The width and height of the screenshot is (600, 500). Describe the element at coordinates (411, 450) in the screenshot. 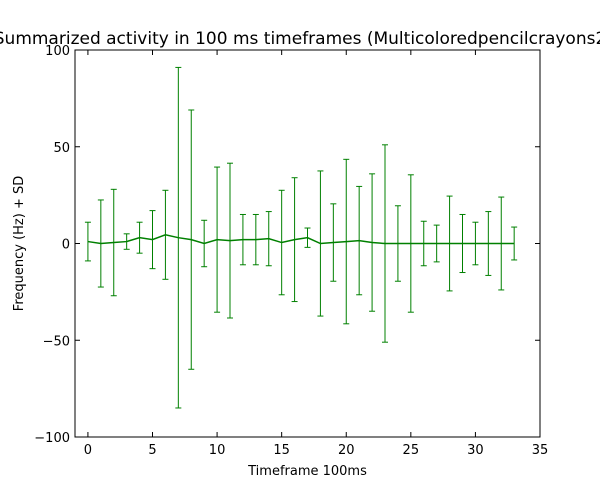

I see `x-tick-label: 25` at that location.